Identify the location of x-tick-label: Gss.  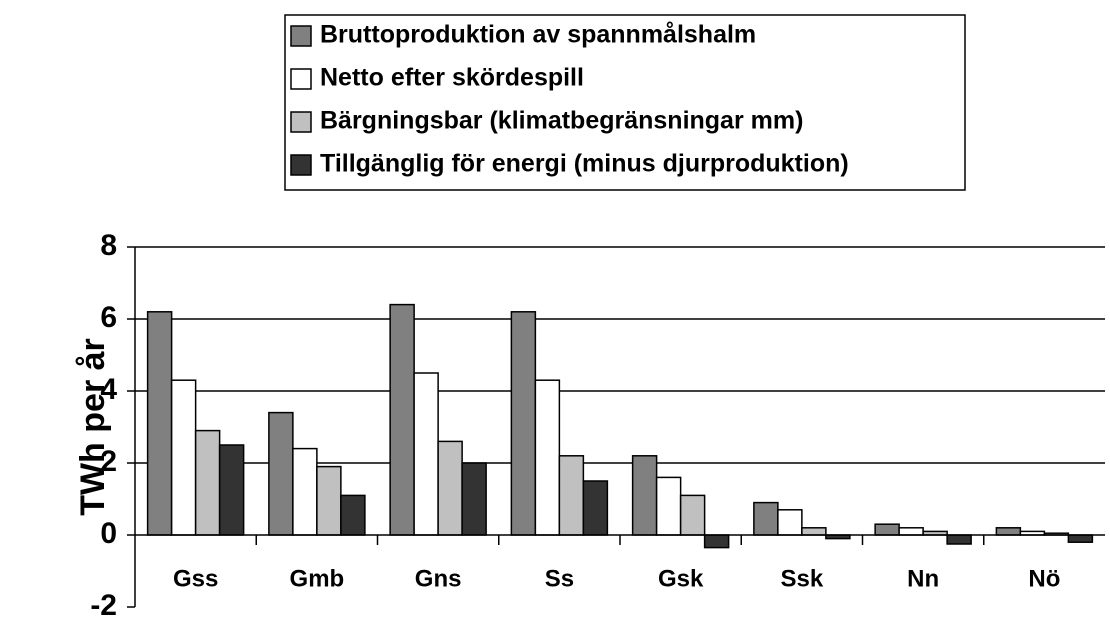
(195, 578).